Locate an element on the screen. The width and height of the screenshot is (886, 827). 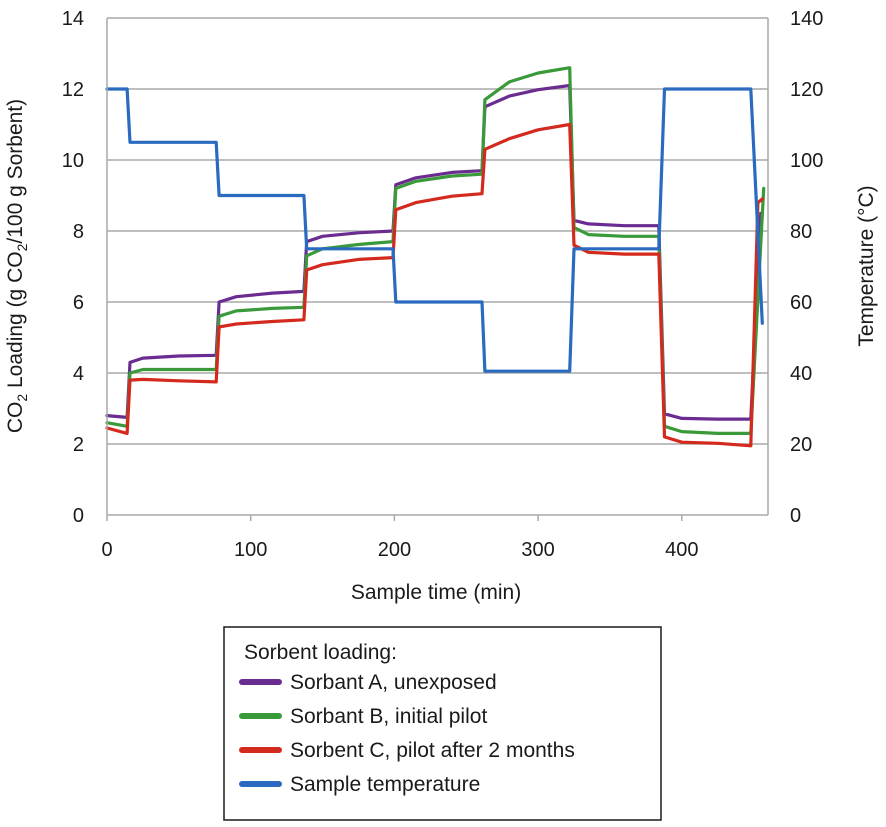
legend-box is located at coordinates (442, 723).